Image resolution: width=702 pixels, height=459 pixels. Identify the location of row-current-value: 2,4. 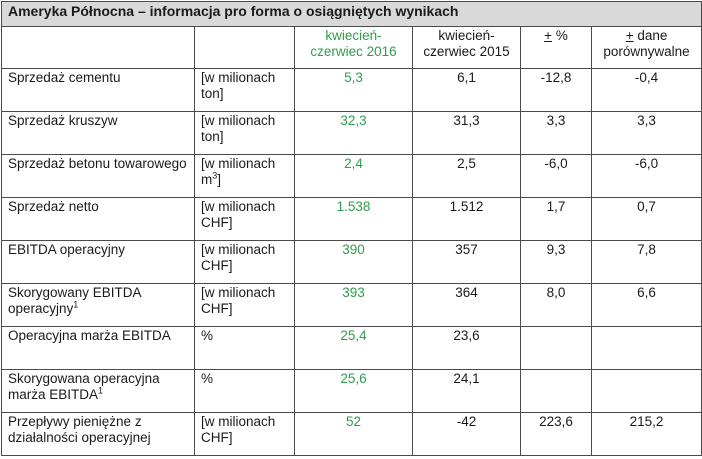
(353, 176).